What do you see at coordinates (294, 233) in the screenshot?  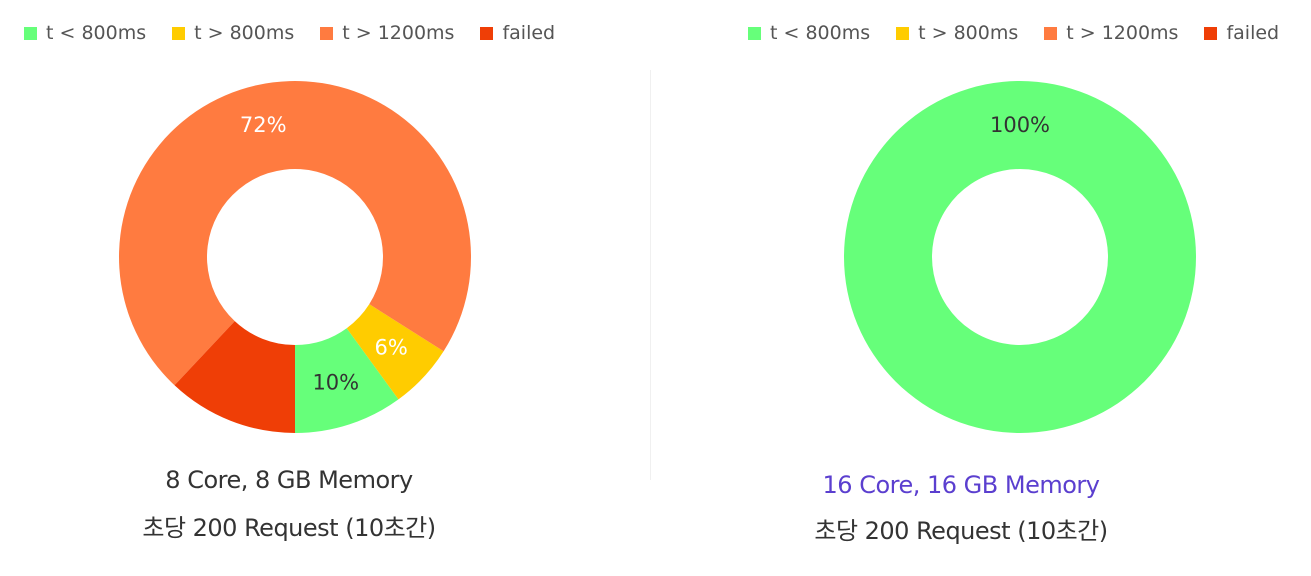 I see `donut-slice-t-1200ms` at bounding box center [294, 233].